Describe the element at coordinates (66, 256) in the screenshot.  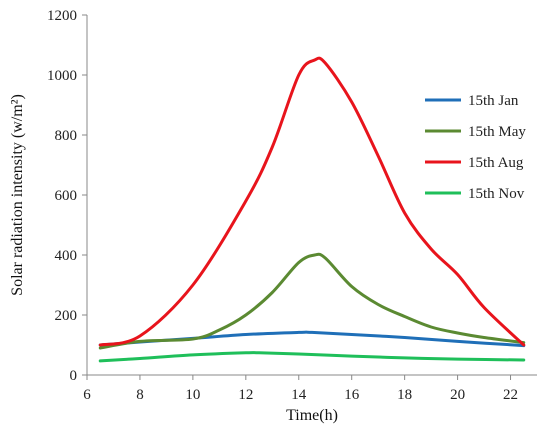
I see `y-tick-label: 400` at that location.